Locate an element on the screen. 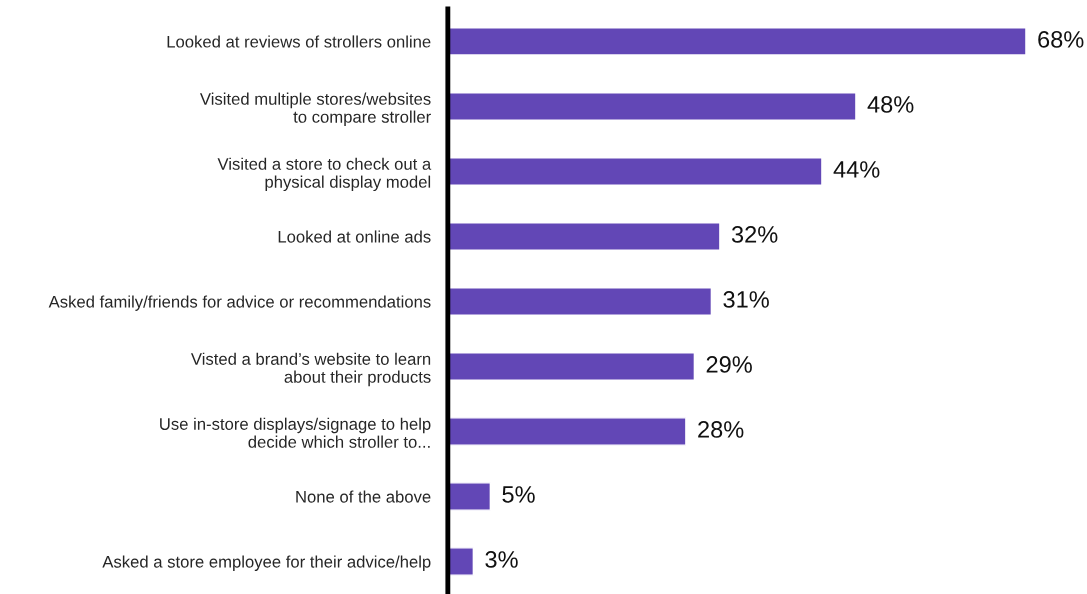 The width and height of the screenshot is (1087, 594). data-label: 44% is located at coordinates (856, 169).